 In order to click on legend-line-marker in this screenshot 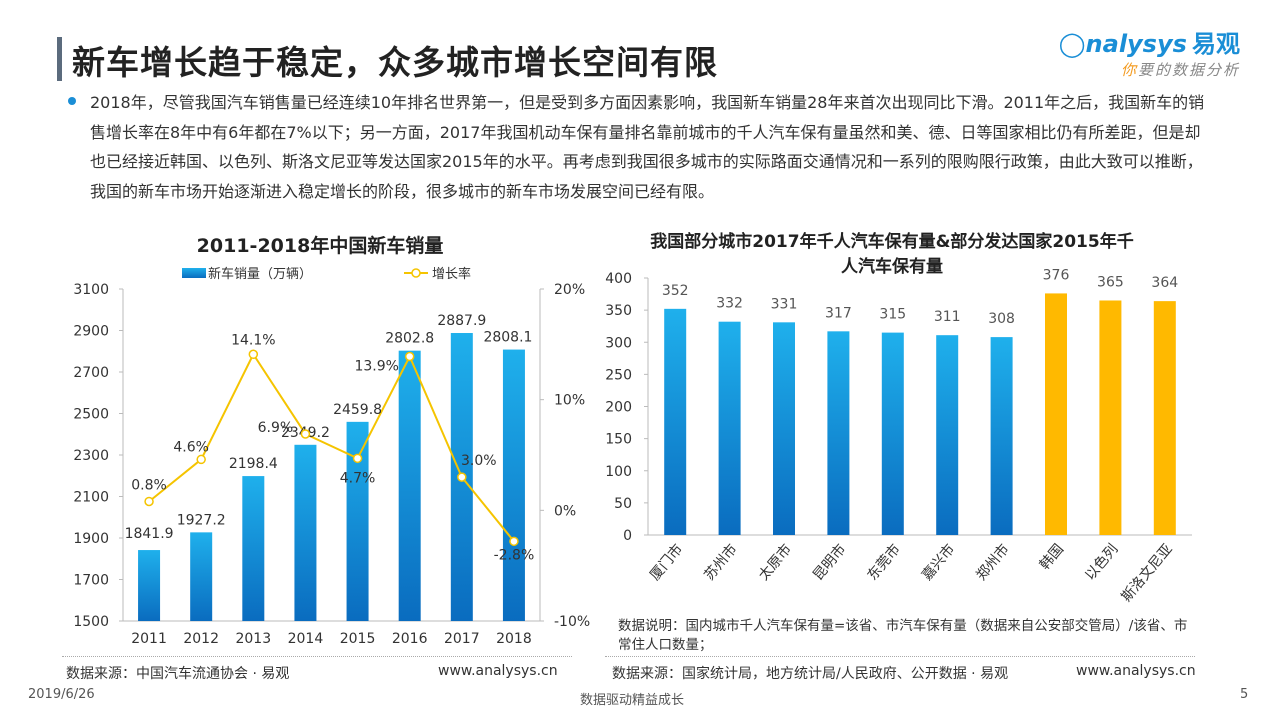, I will do `click(416, 273)`.